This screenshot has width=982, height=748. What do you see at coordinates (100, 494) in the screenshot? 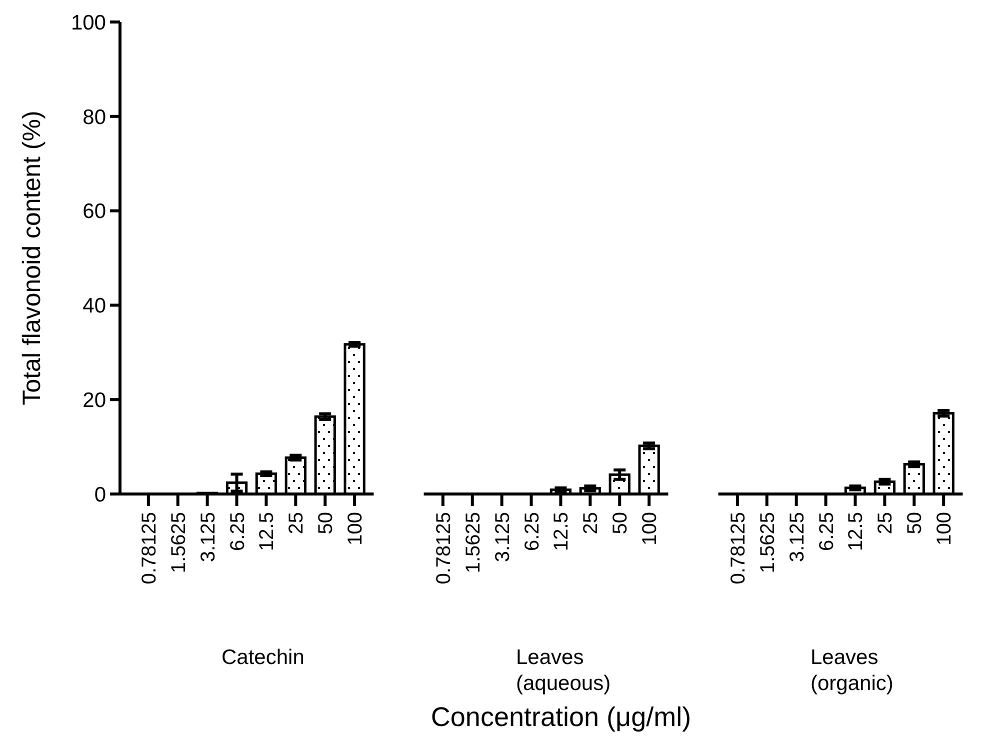
I see `y-tick-label: 0` at bounding box center [100, 494].